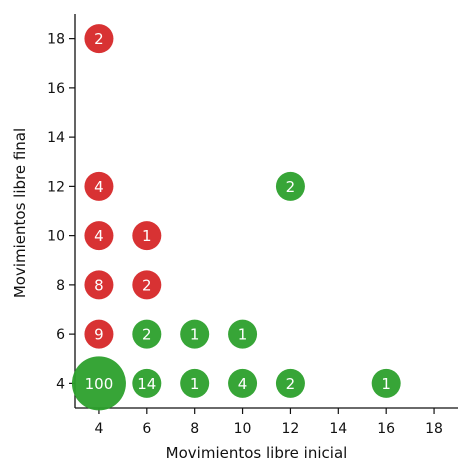 This screenshot has width=458, height=462. What do you see at coordinates (60, 384) in the screenshot?
I see `y-tick-label: 4` at bounding box center [60, 384].